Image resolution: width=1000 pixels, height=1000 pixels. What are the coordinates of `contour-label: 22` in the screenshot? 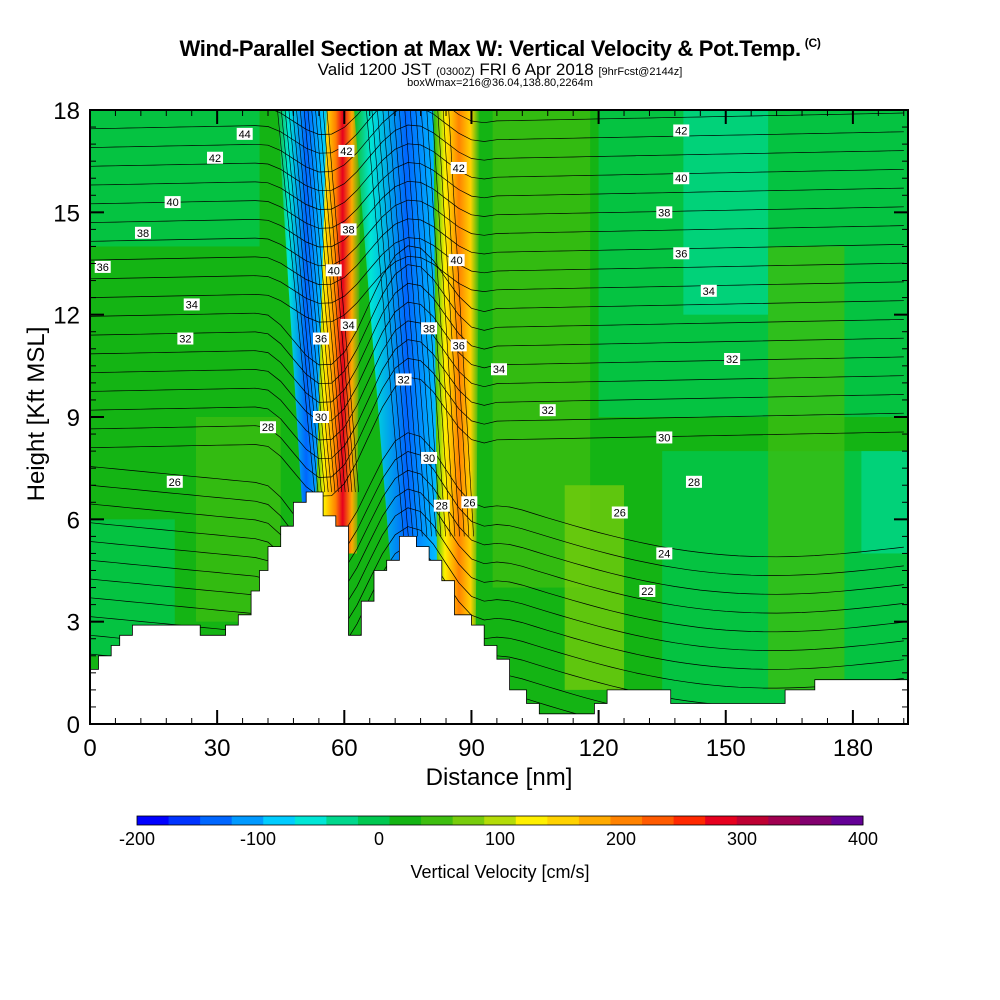 It's located at (647, 591).